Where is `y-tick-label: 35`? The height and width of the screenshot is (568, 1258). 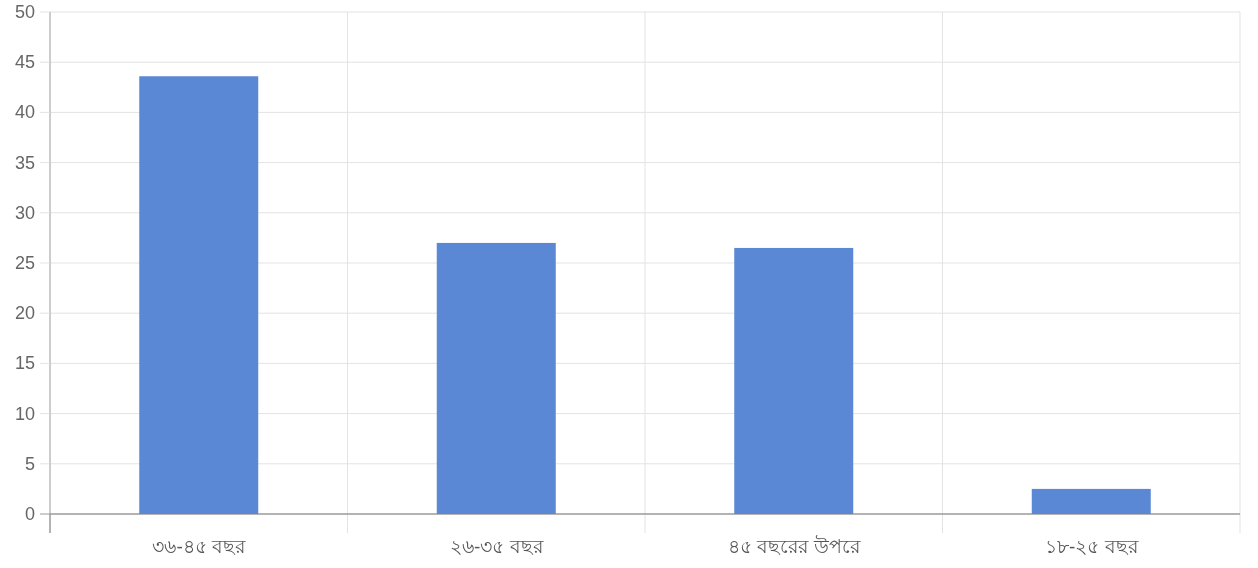
y-tick-label: 35 is located at coordinates (24, 162).